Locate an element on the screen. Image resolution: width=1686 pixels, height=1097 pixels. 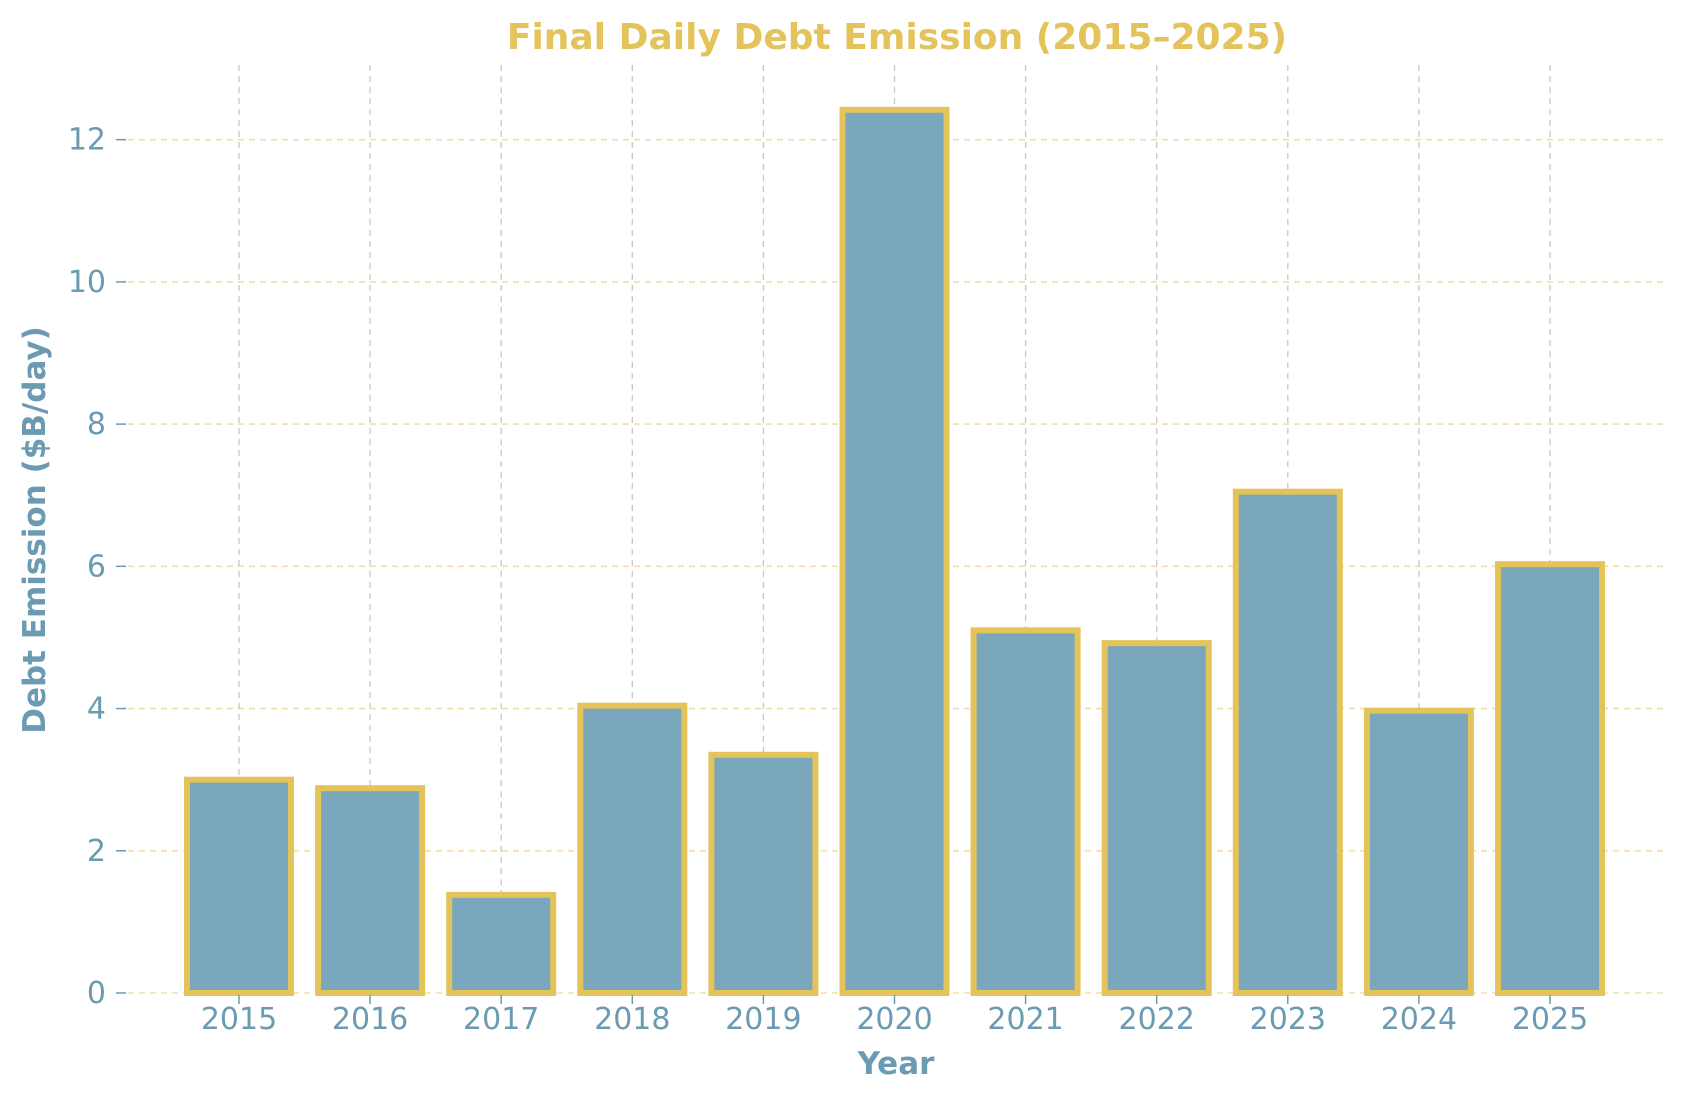
x-tick-label: 2020 is located at coordinates (894, 1019).